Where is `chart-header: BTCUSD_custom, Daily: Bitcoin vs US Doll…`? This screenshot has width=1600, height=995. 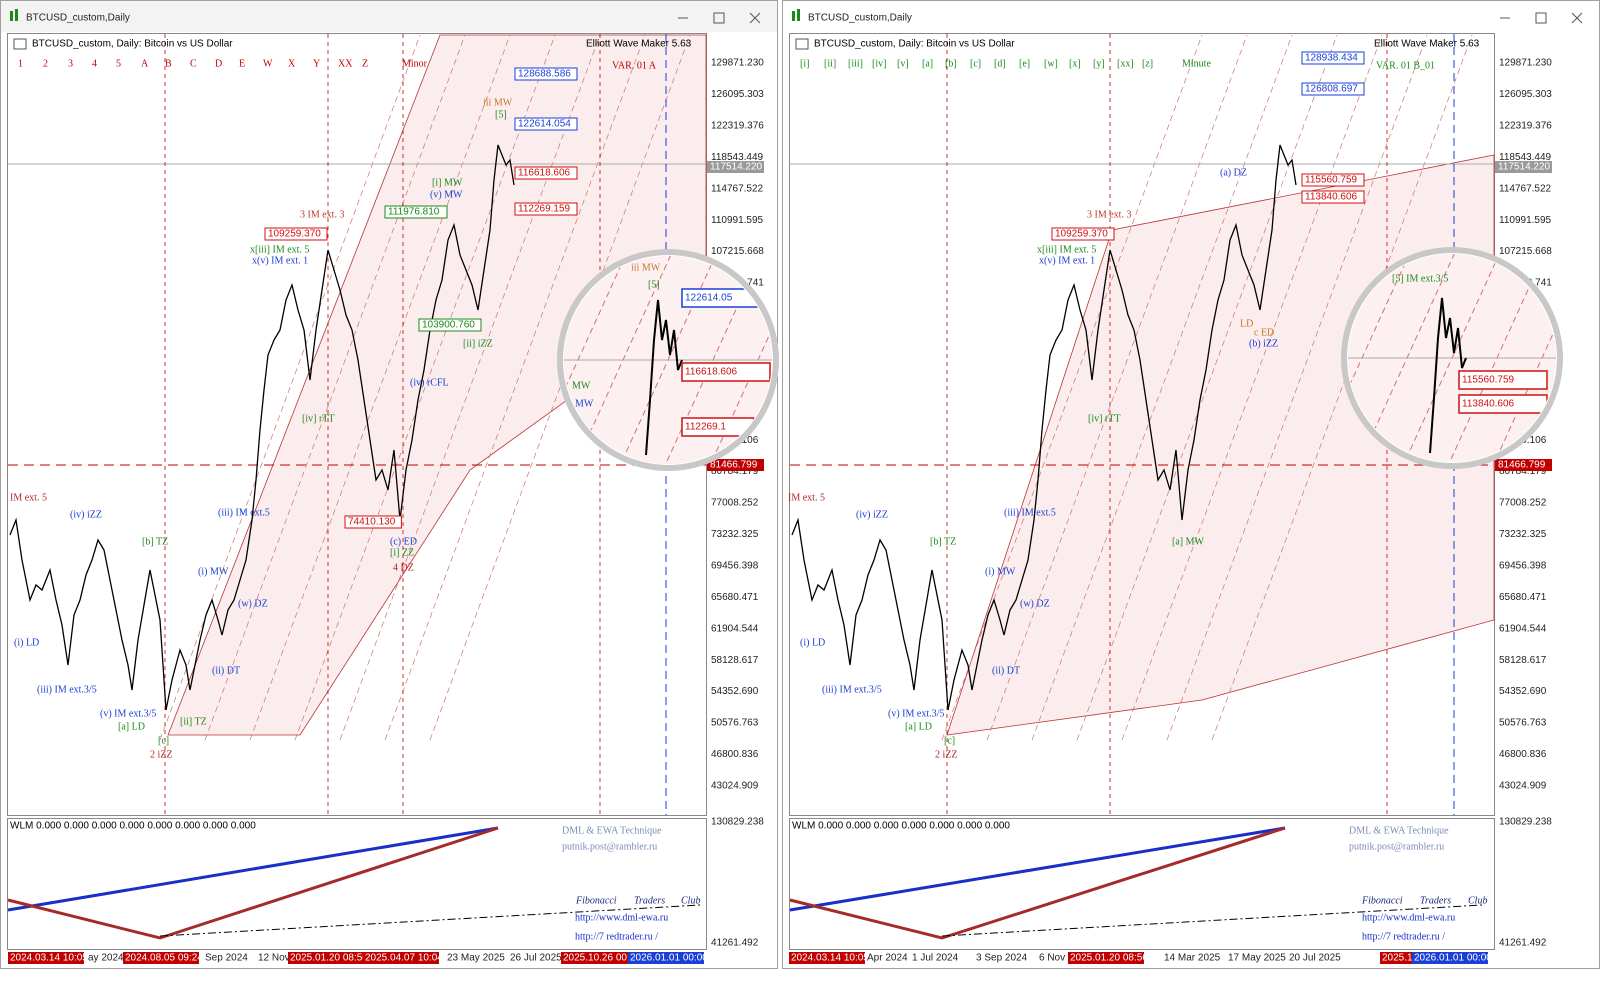 chart-header: BTCUSD_custom, Daily: Bitcoin vs US Doll… is located at coordinates (914, 44).